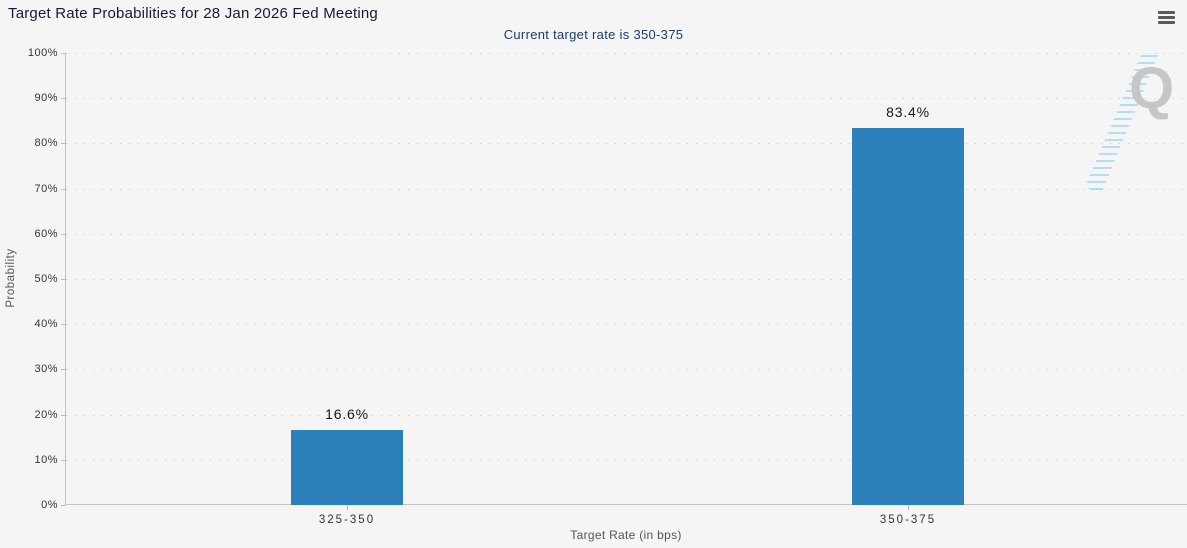  What do you see at coordinates (347, 520) in the screenshot?
I see `x-tick-label: 325-350` at bounding box center [347, 520].